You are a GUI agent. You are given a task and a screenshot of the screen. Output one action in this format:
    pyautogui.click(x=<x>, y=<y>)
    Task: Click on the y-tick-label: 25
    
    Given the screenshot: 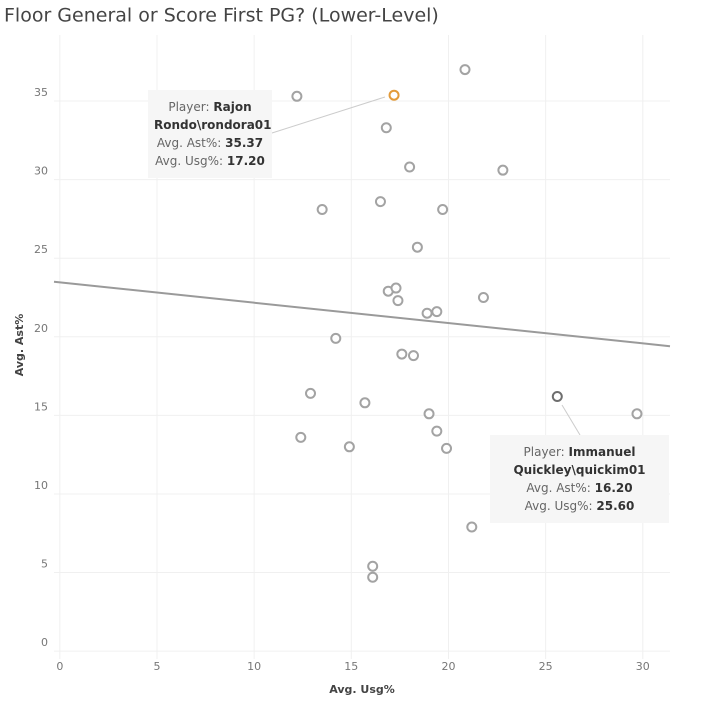 What is the action you would take?
    pyautogui.click(x=41, y=249)
    